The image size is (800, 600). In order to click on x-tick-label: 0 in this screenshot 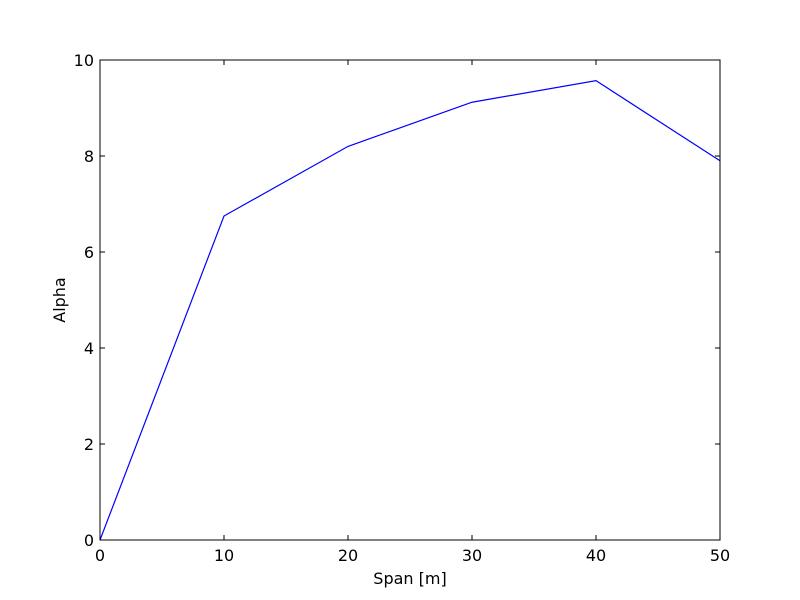, I will do `click(100, 555)`.